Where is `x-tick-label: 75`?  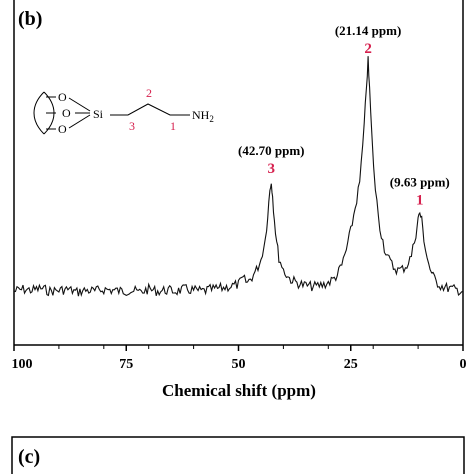 x-tick-label: 75 is located at coordinates (126, 364).